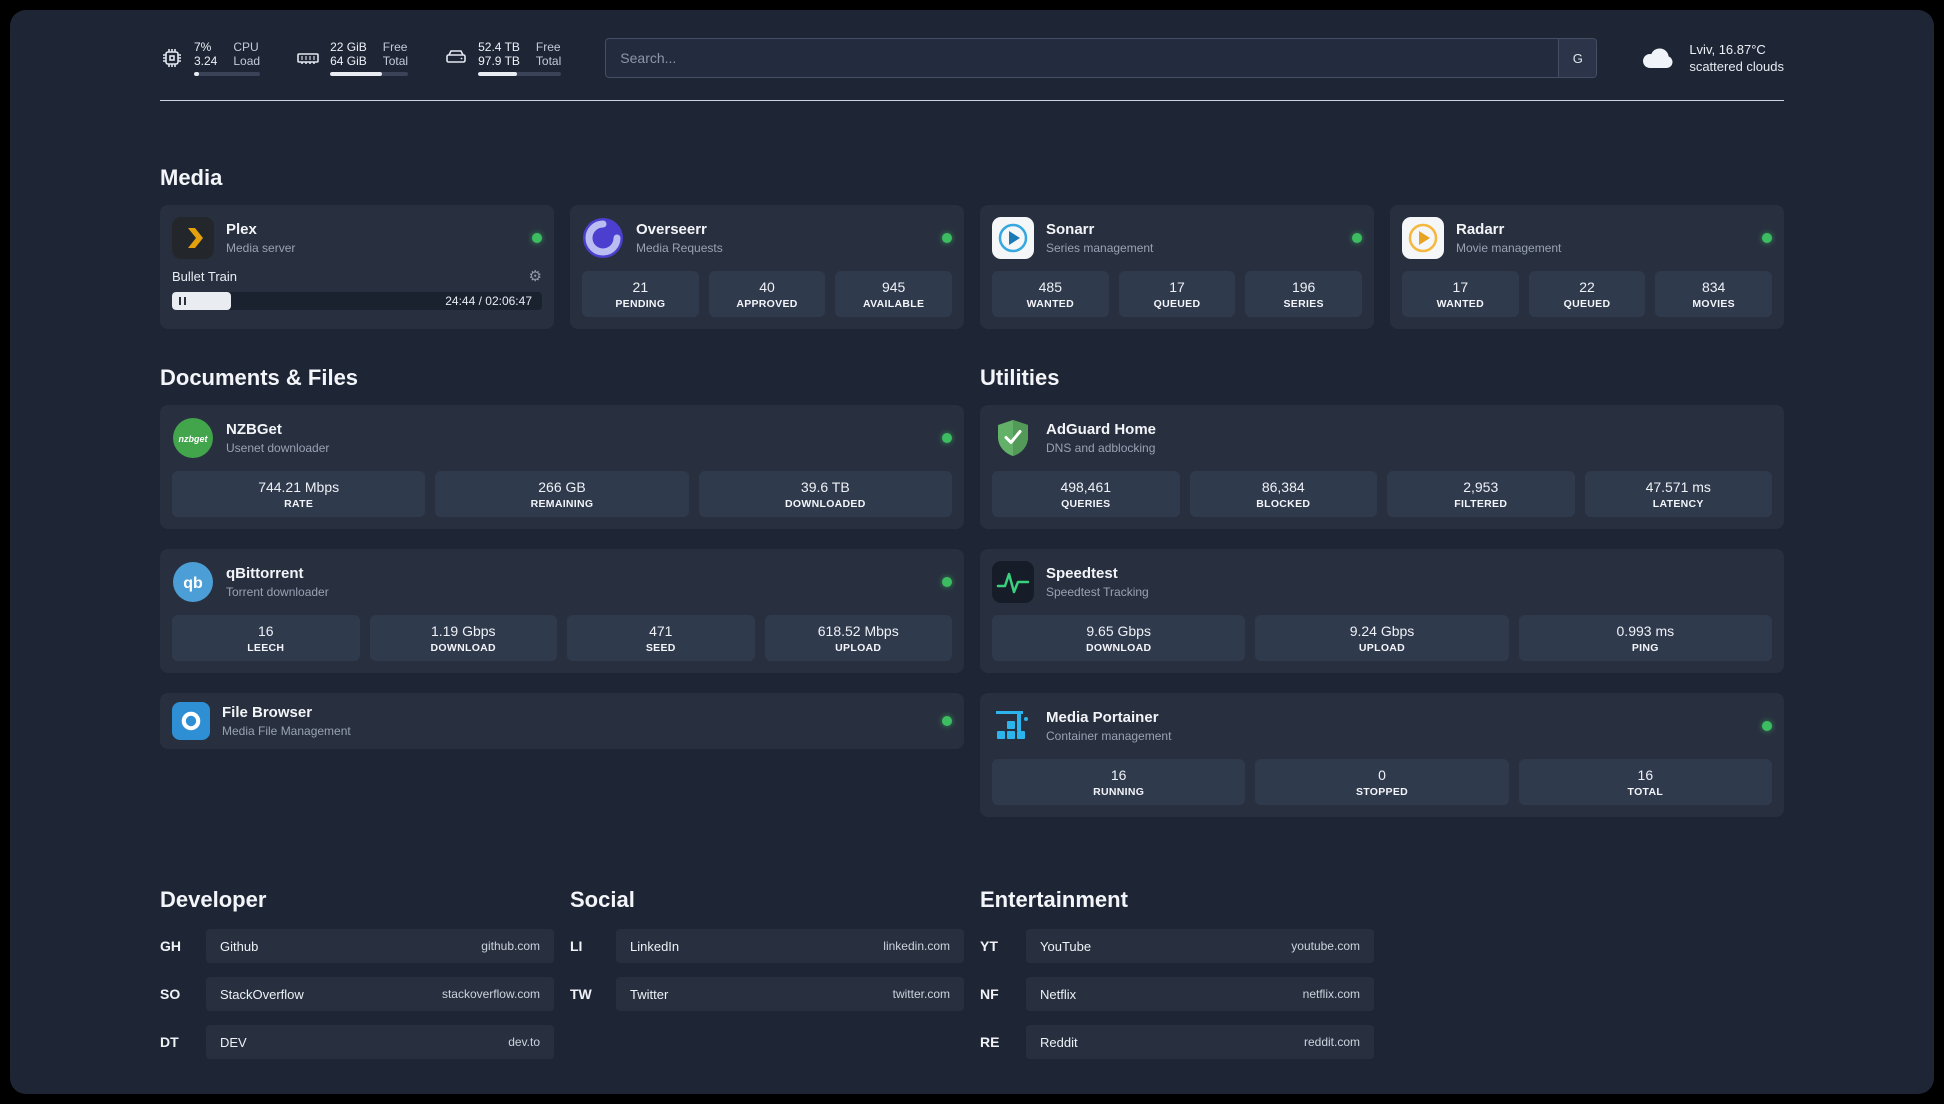  Describe the element at coordinates (1712, 58) in the screenshot. I see `weather-widget: Lviv, 16.87°C scattered clouds` at that location.